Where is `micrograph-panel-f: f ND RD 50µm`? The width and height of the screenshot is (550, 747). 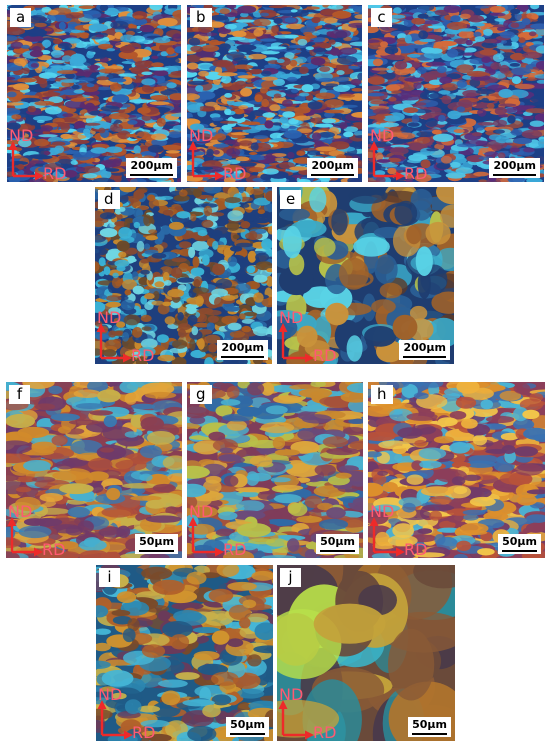
micrograph-panel-f: f ND RD 50µm is located at coordinates (94, 470).